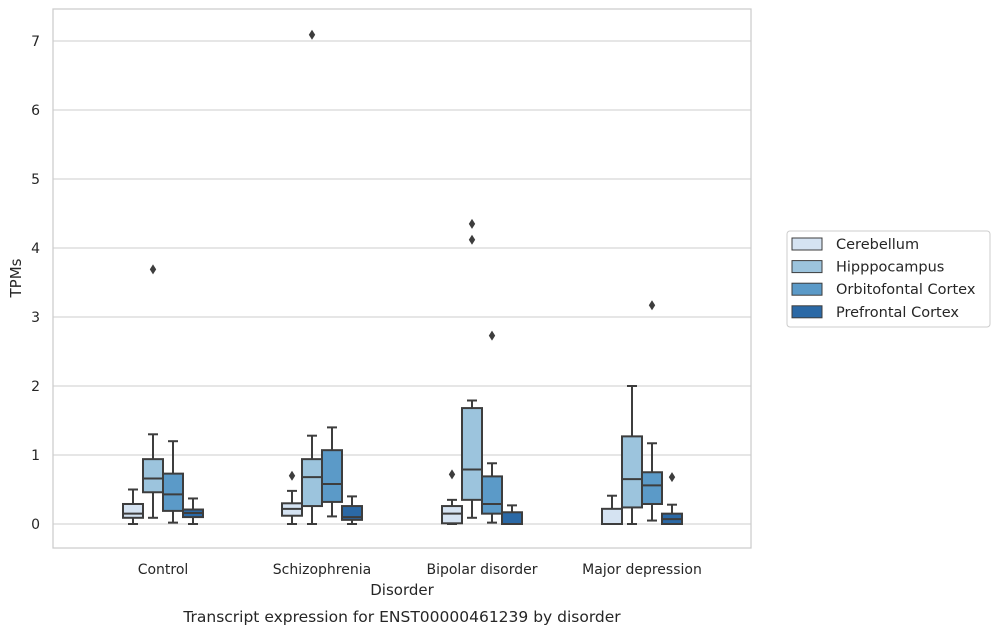  I want to click on y-axis-ticks: 0 1 2 3 4 5 6 7, so click(35, 283).